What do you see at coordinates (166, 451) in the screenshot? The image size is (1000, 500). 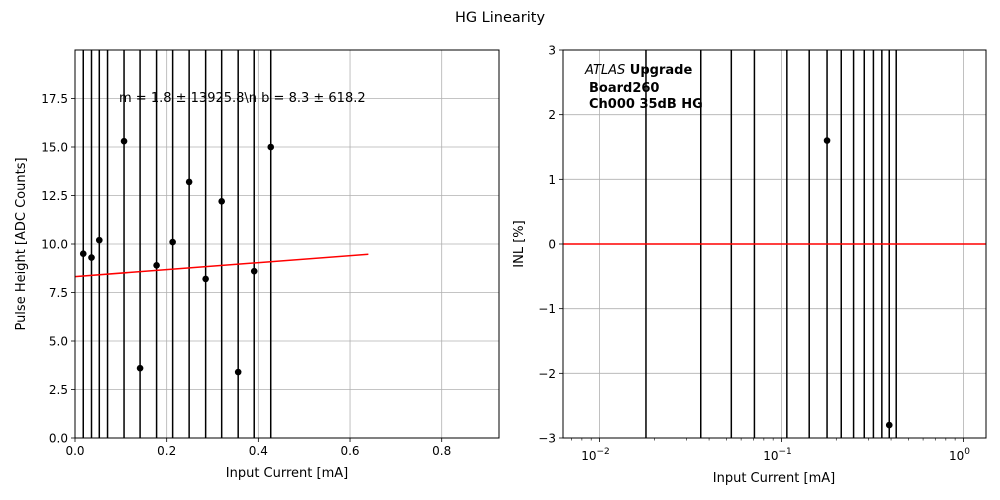 I see `left-x-tick-label: 0.2` at bounding box center [166, 451].